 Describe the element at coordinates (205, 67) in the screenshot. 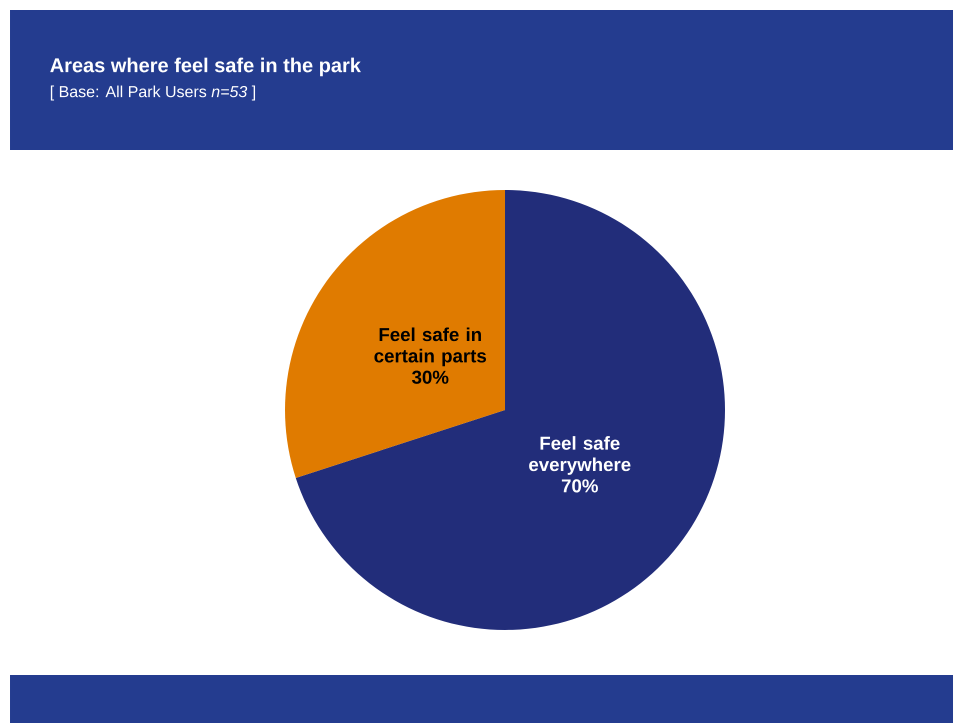

I see `chart-title: Areas where feel safe in the park` at that location.